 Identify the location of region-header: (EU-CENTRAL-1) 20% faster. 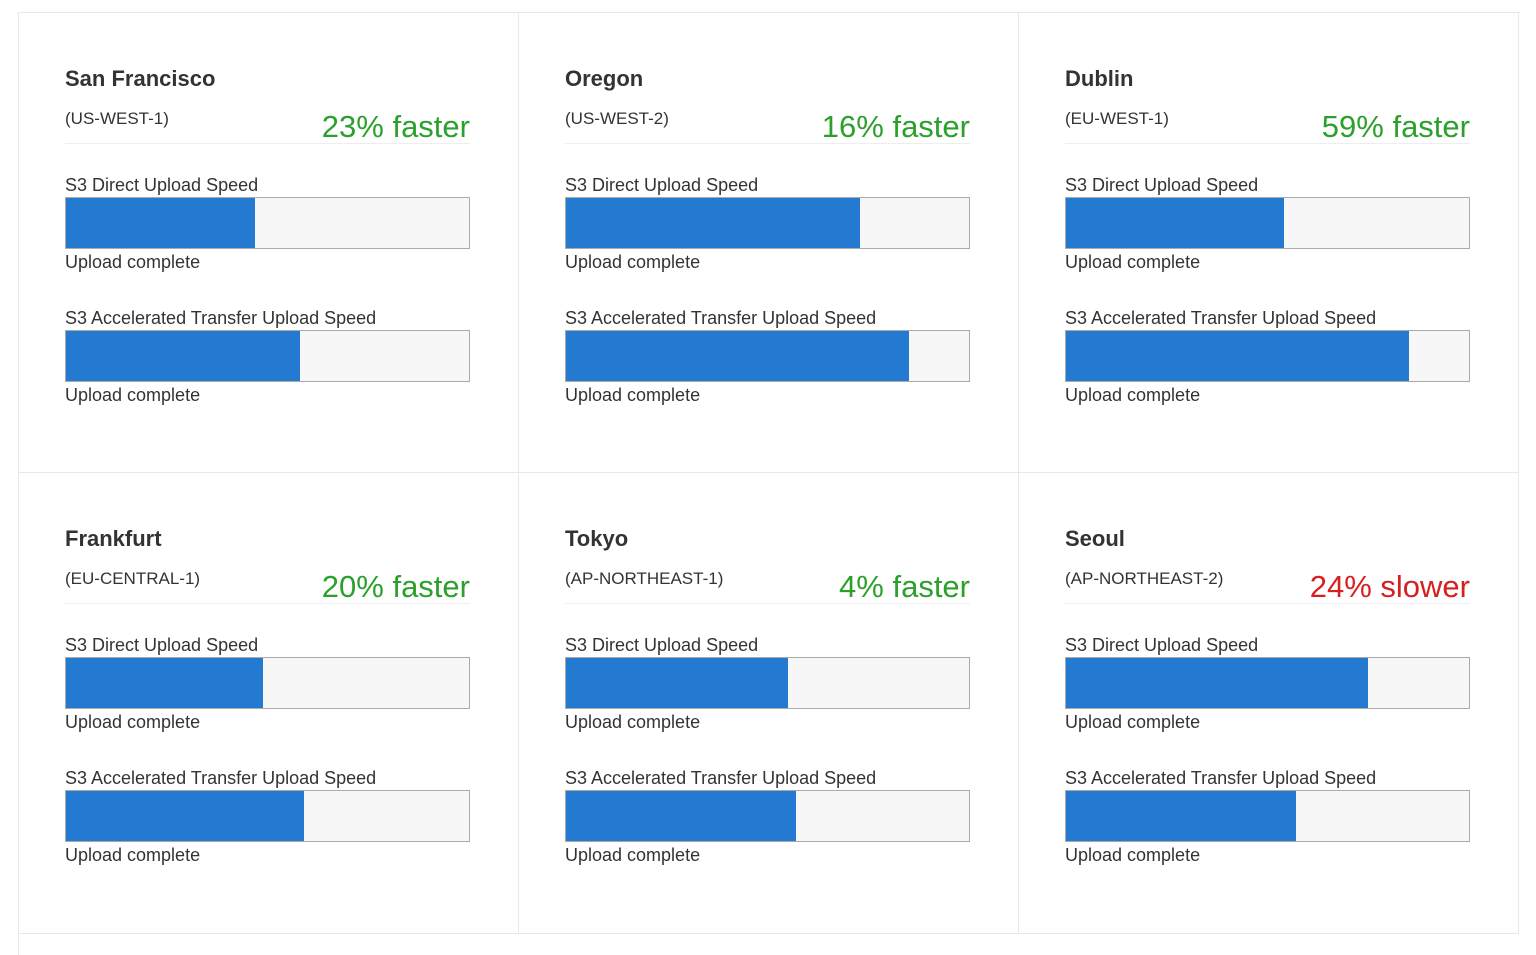
(267, 584).